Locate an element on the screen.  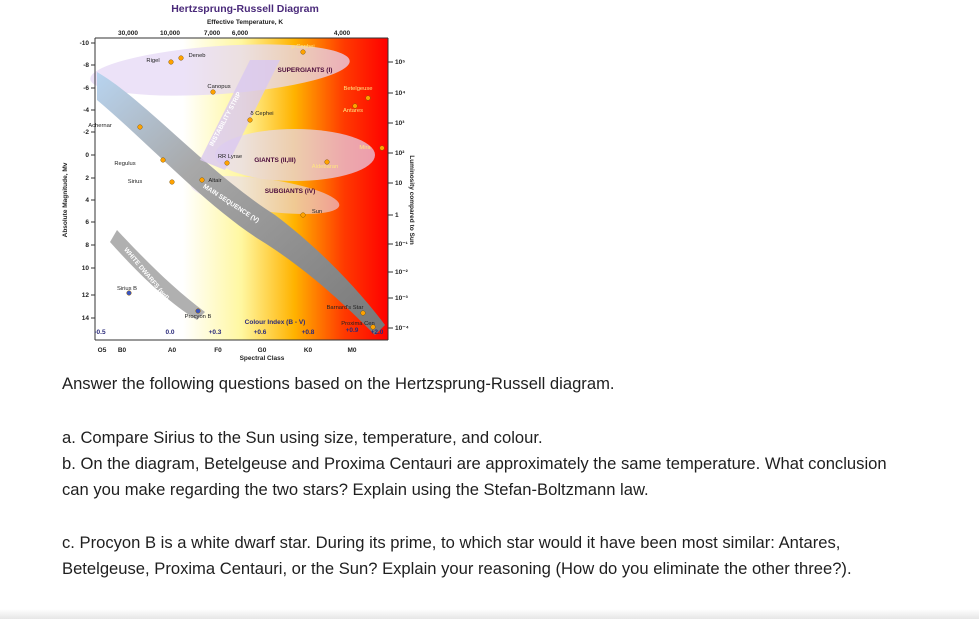
star-label: Deneb is located at coordinates (196, 56).